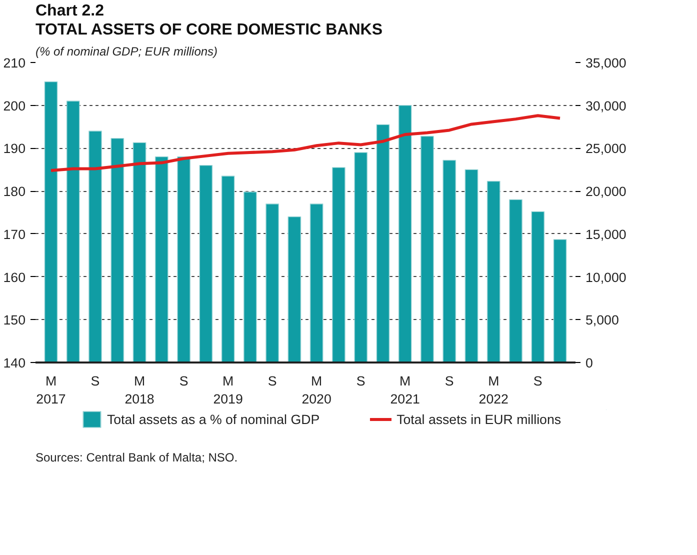  What do you see at coordinates (70, 11) in the screenshot?
I see `chart-title: Chart 2.2` at bounding box center [70, 11].